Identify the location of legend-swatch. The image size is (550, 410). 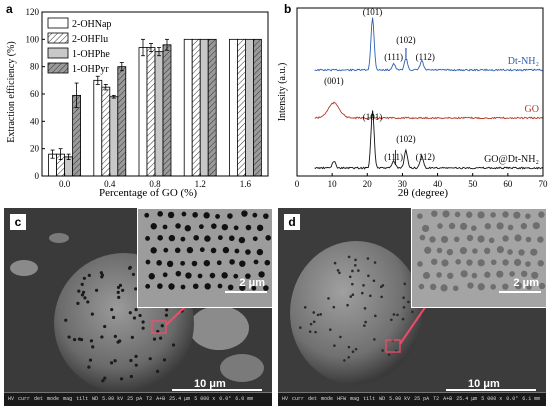
(58, 23).